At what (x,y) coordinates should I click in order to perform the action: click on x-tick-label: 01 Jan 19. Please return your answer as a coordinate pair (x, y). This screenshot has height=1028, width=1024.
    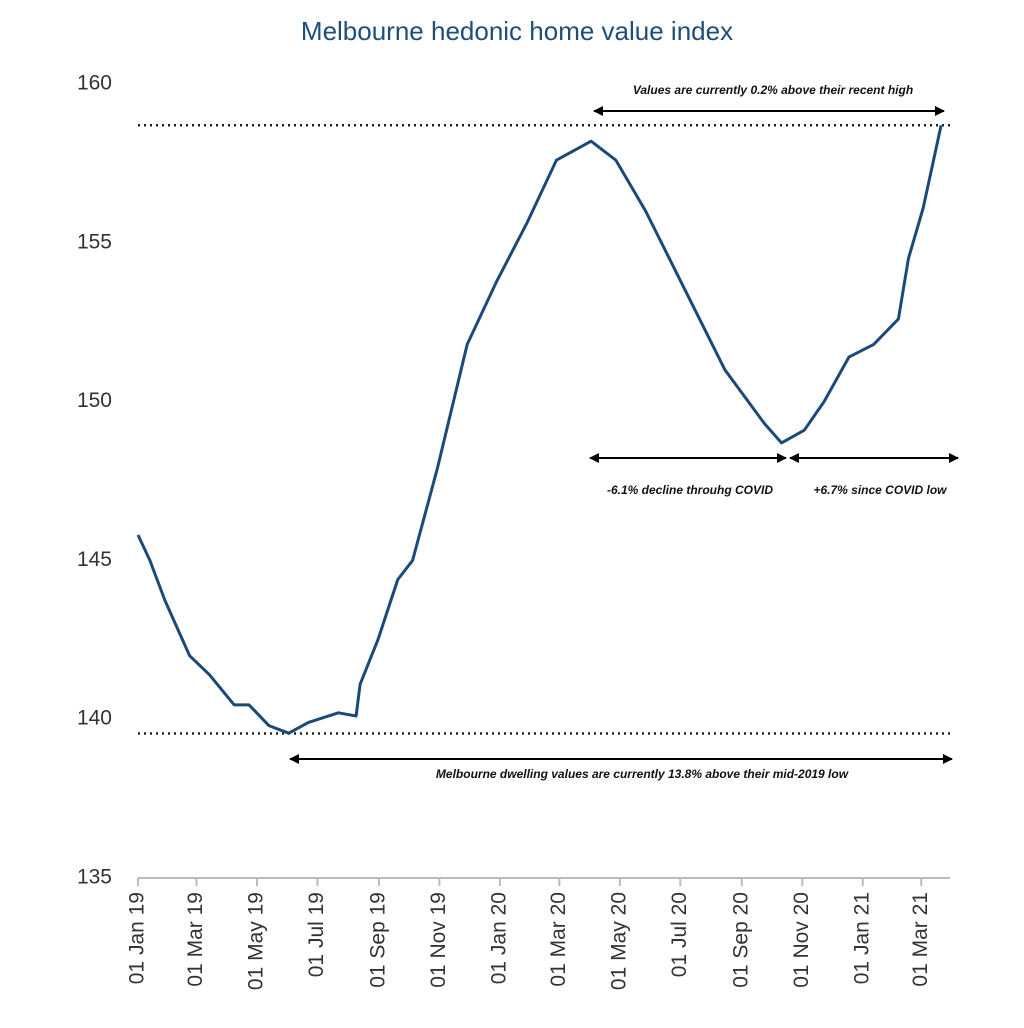
    Looking at the image, I should click on (137, 938).